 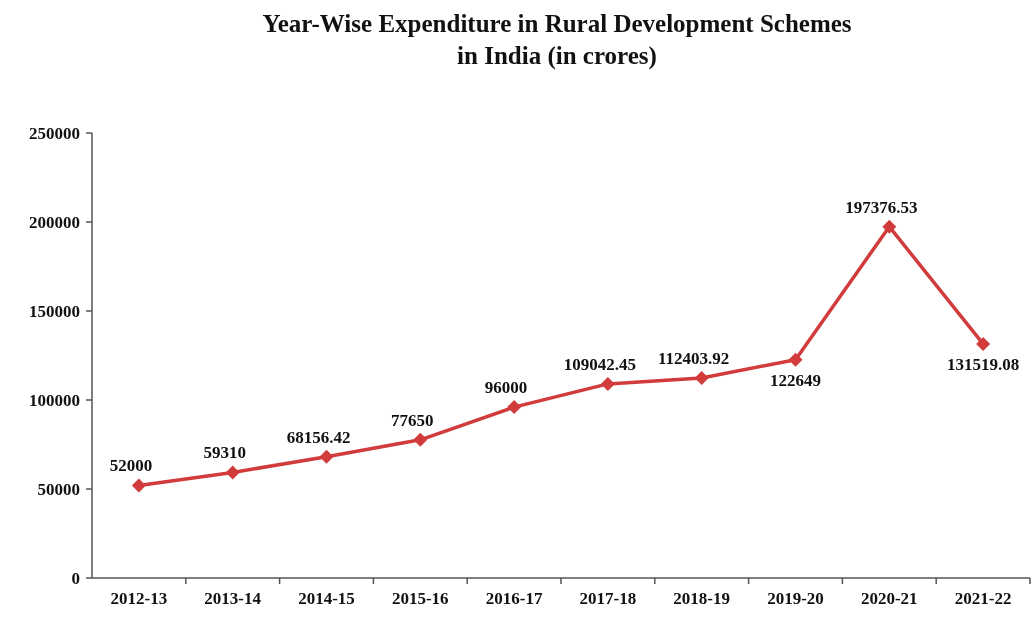 I want to click on y-tick-label: 200000, so click(x=54, y=222).